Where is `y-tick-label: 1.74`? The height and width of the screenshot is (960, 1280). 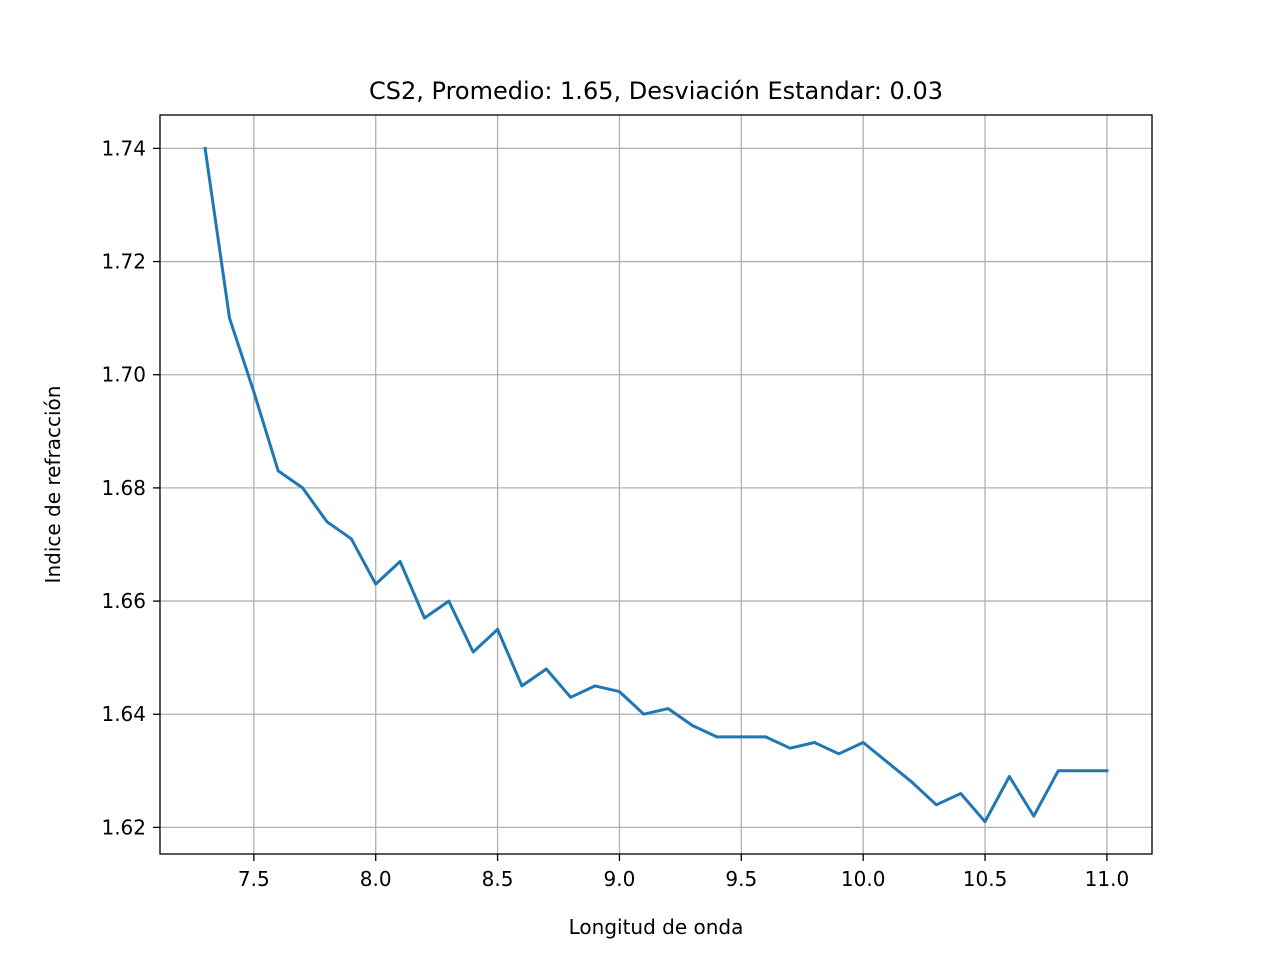
y-tick-label: 1.74 is located at coordinates (123, 148).